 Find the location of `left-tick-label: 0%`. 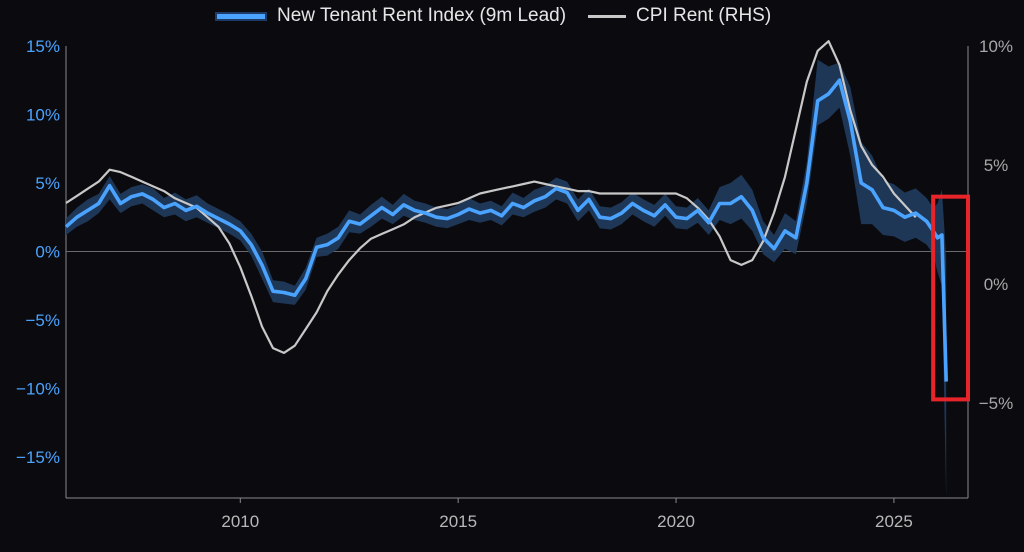

left-tick-label: 0% is located at coordinates (47, 251).